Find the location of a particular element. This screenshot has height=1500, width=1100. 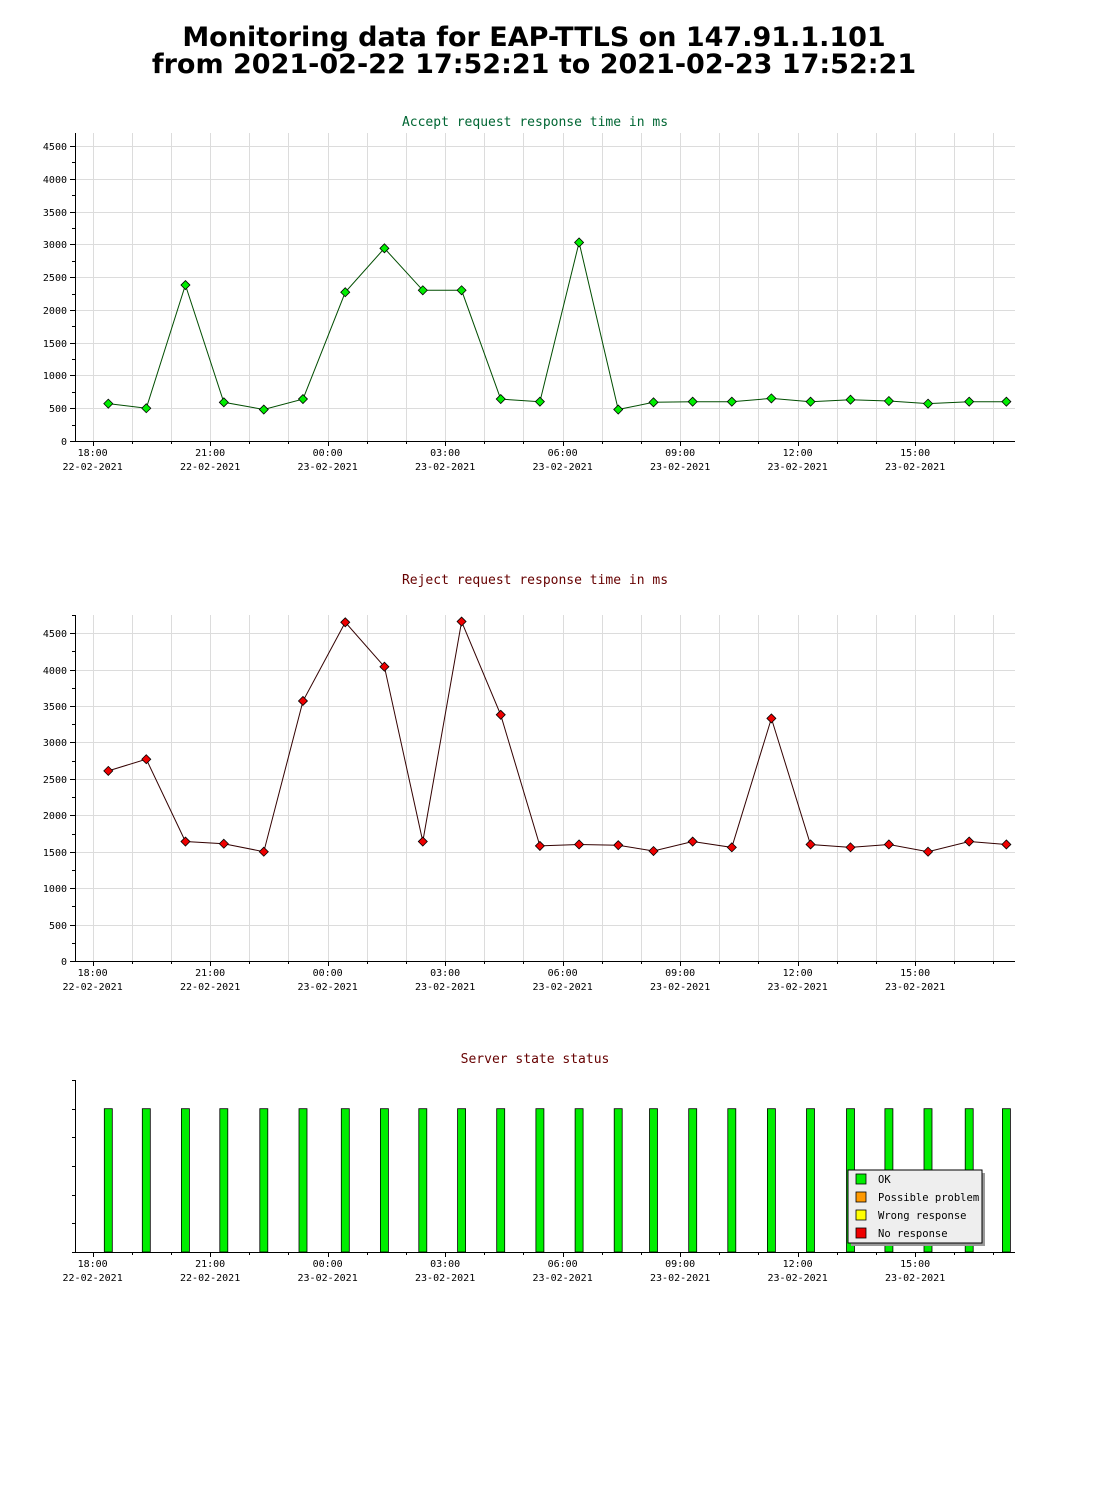

accept-x-tick-time: 18:00 is located at coordinates (93, 453).